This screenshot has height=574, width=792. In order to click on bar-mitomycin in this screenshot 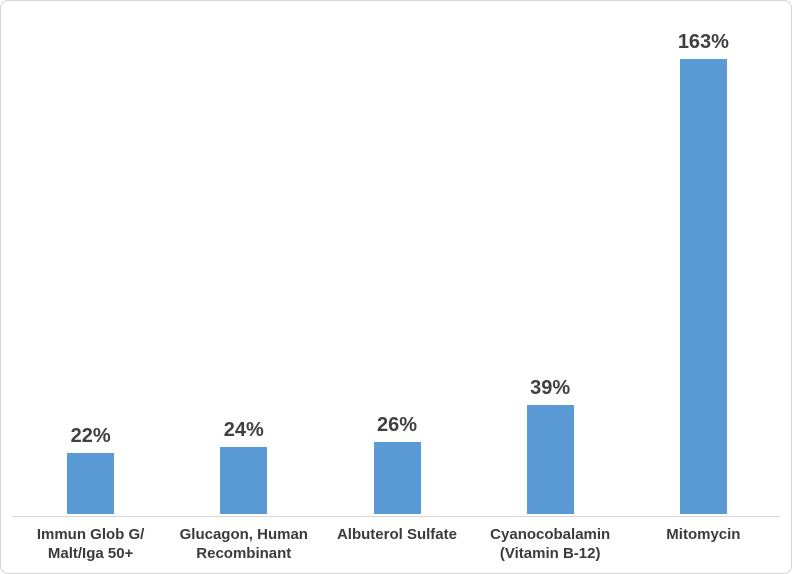, I will do `click(703, 286)`.